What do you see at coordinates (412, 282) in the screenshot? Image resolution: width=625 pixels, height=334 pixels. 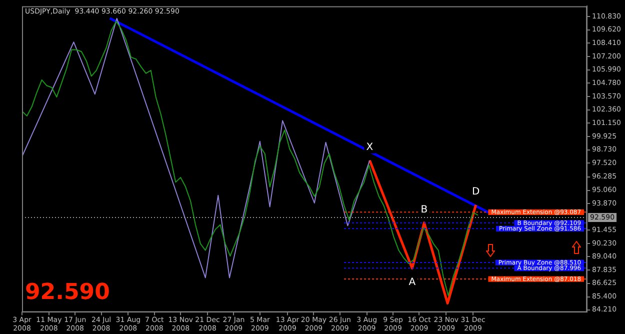 I see `annotation: A` at bounding box center [412, 282].